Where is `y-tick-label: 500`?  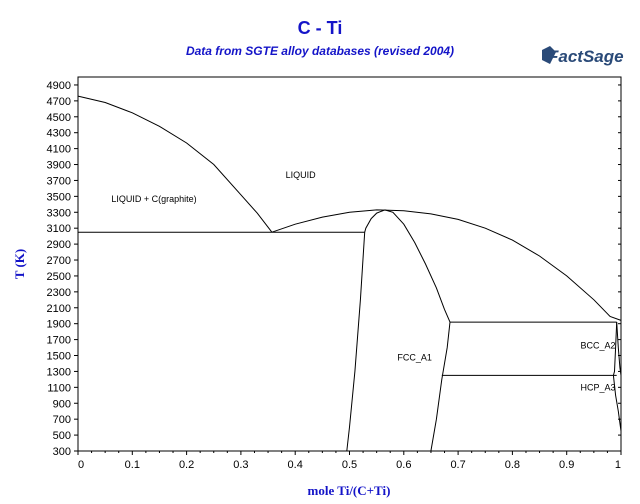 y-tick-label: 500 is located at coordinates (62, 436).